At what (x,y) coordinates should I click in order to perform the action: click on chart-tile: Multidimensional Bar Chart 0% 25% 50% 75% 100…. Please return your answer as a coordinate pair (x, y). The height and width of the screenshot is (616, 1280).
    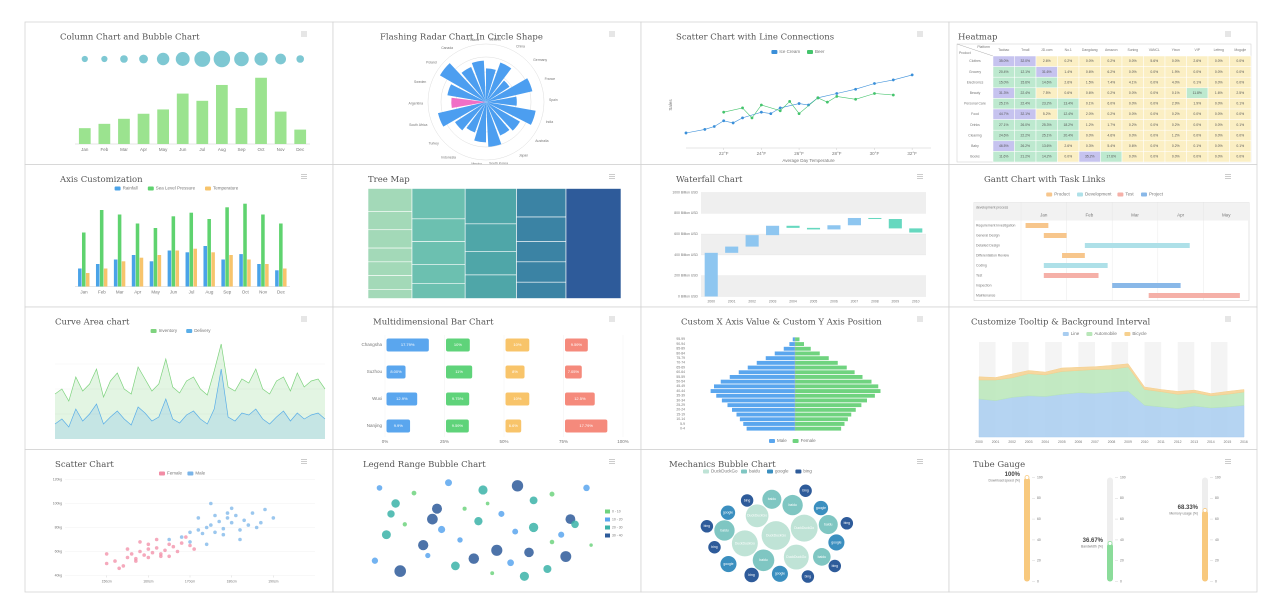
    Looking at the image, I should click on (487, 378).